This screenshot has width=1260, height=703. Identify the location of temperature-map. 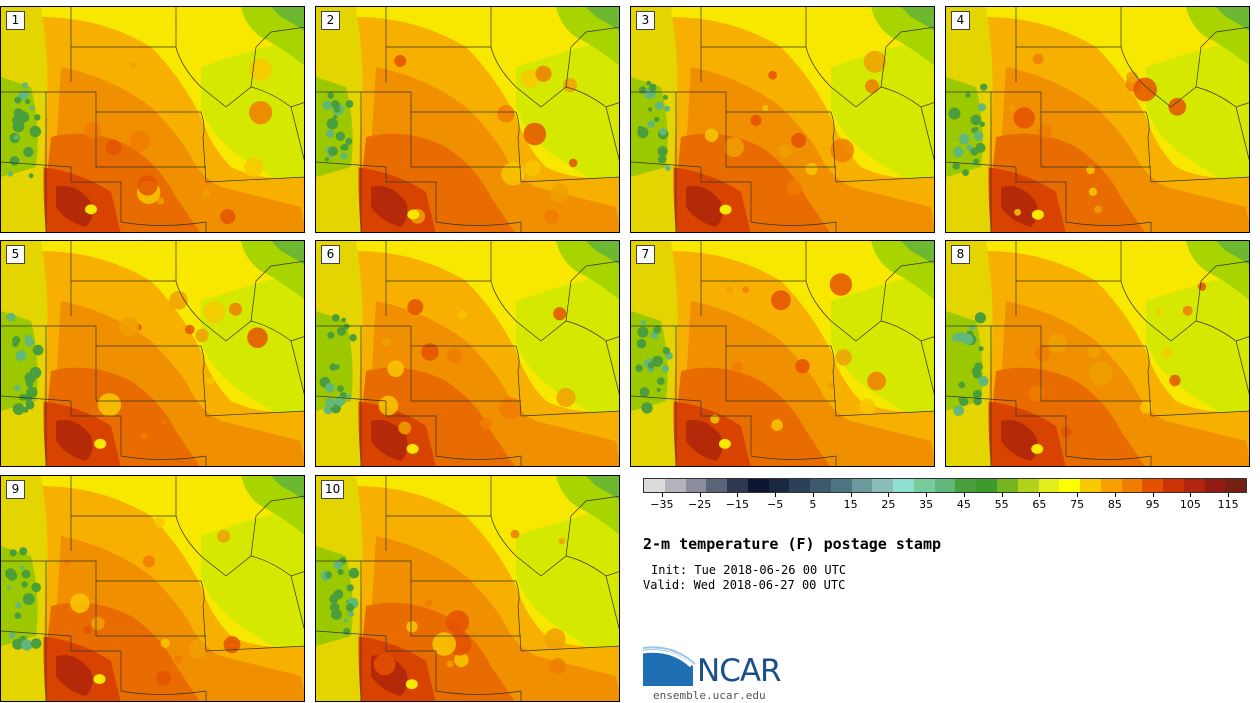
(152, 353).